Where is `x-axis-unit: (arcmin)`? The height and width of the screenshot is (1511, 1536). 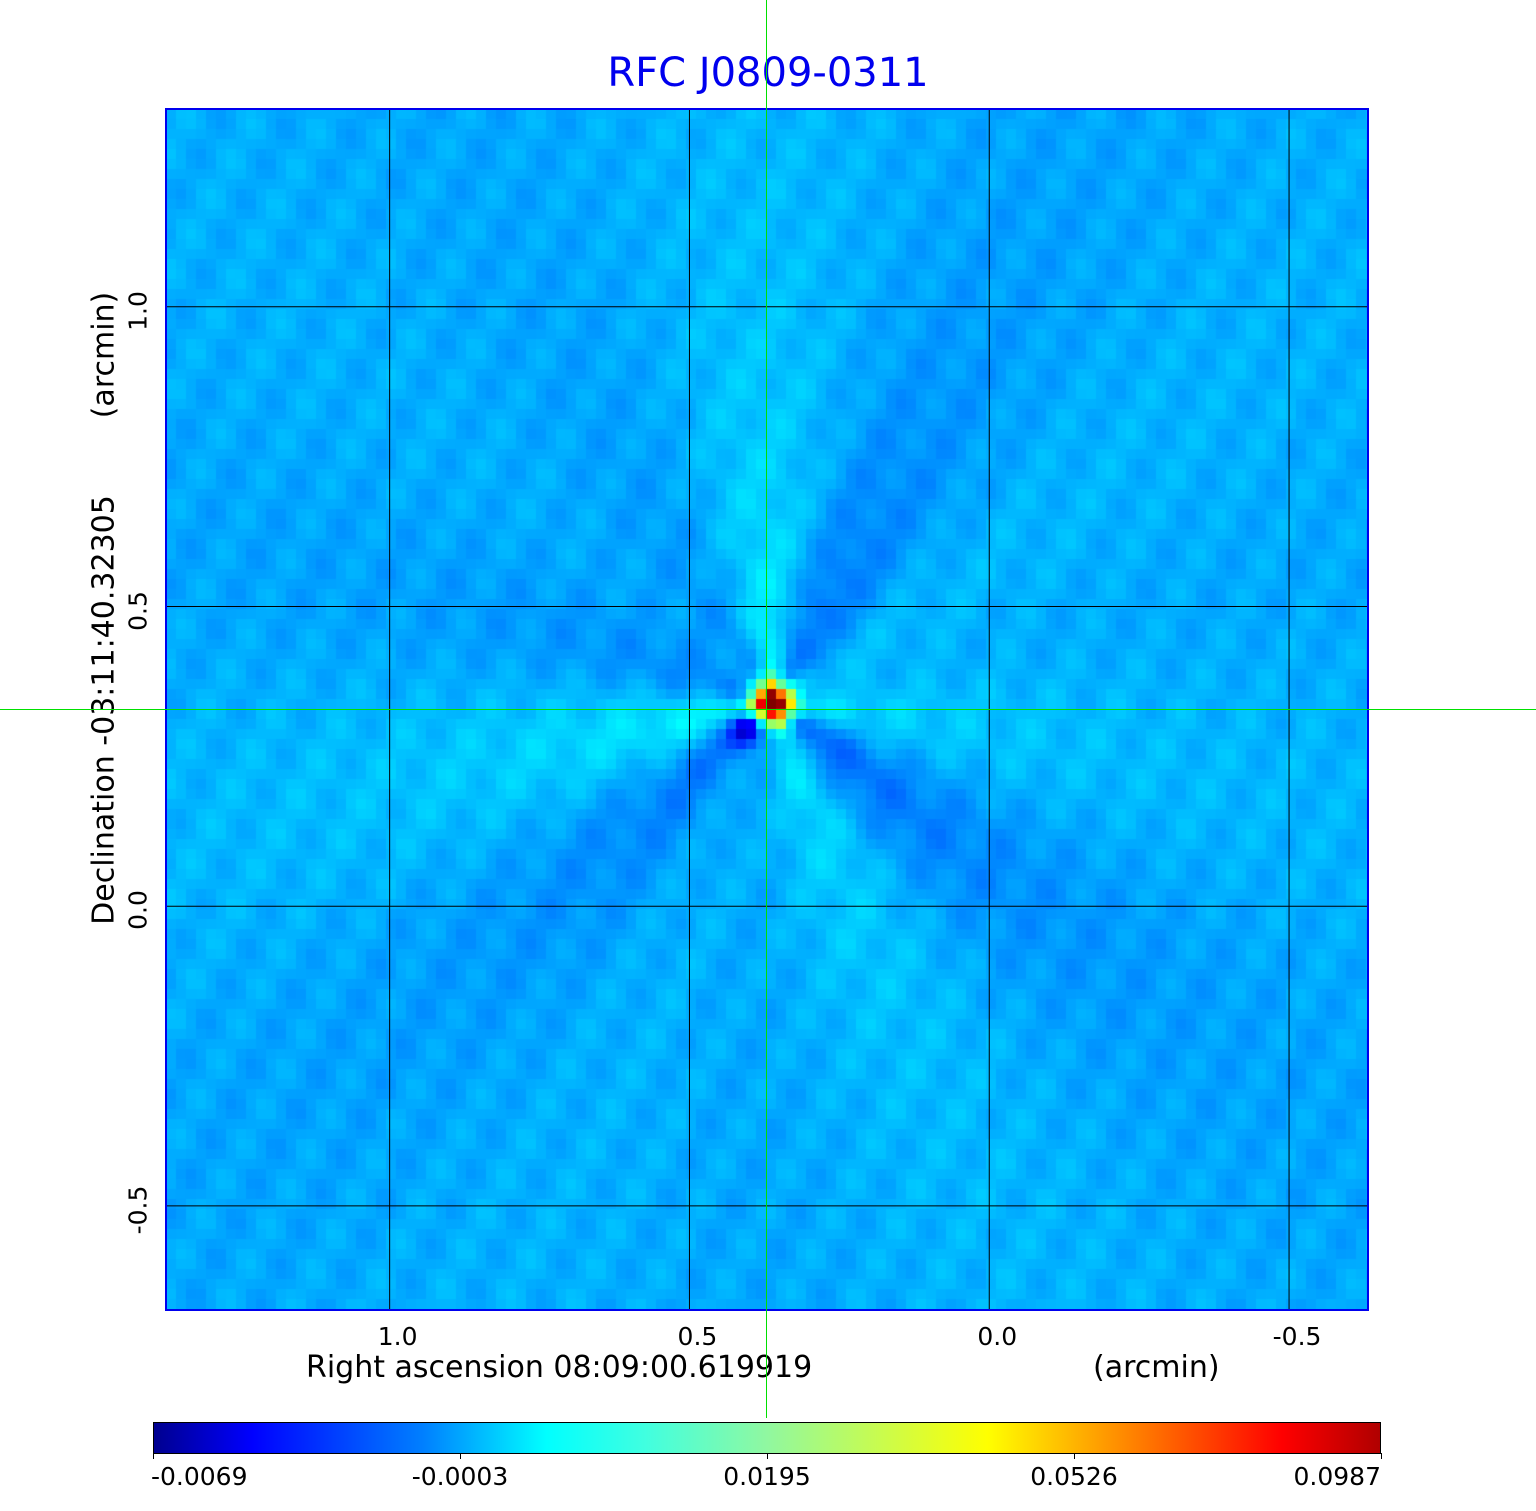
x-axis-unit: (arcmin) is located at coordinates (1156, 1367).